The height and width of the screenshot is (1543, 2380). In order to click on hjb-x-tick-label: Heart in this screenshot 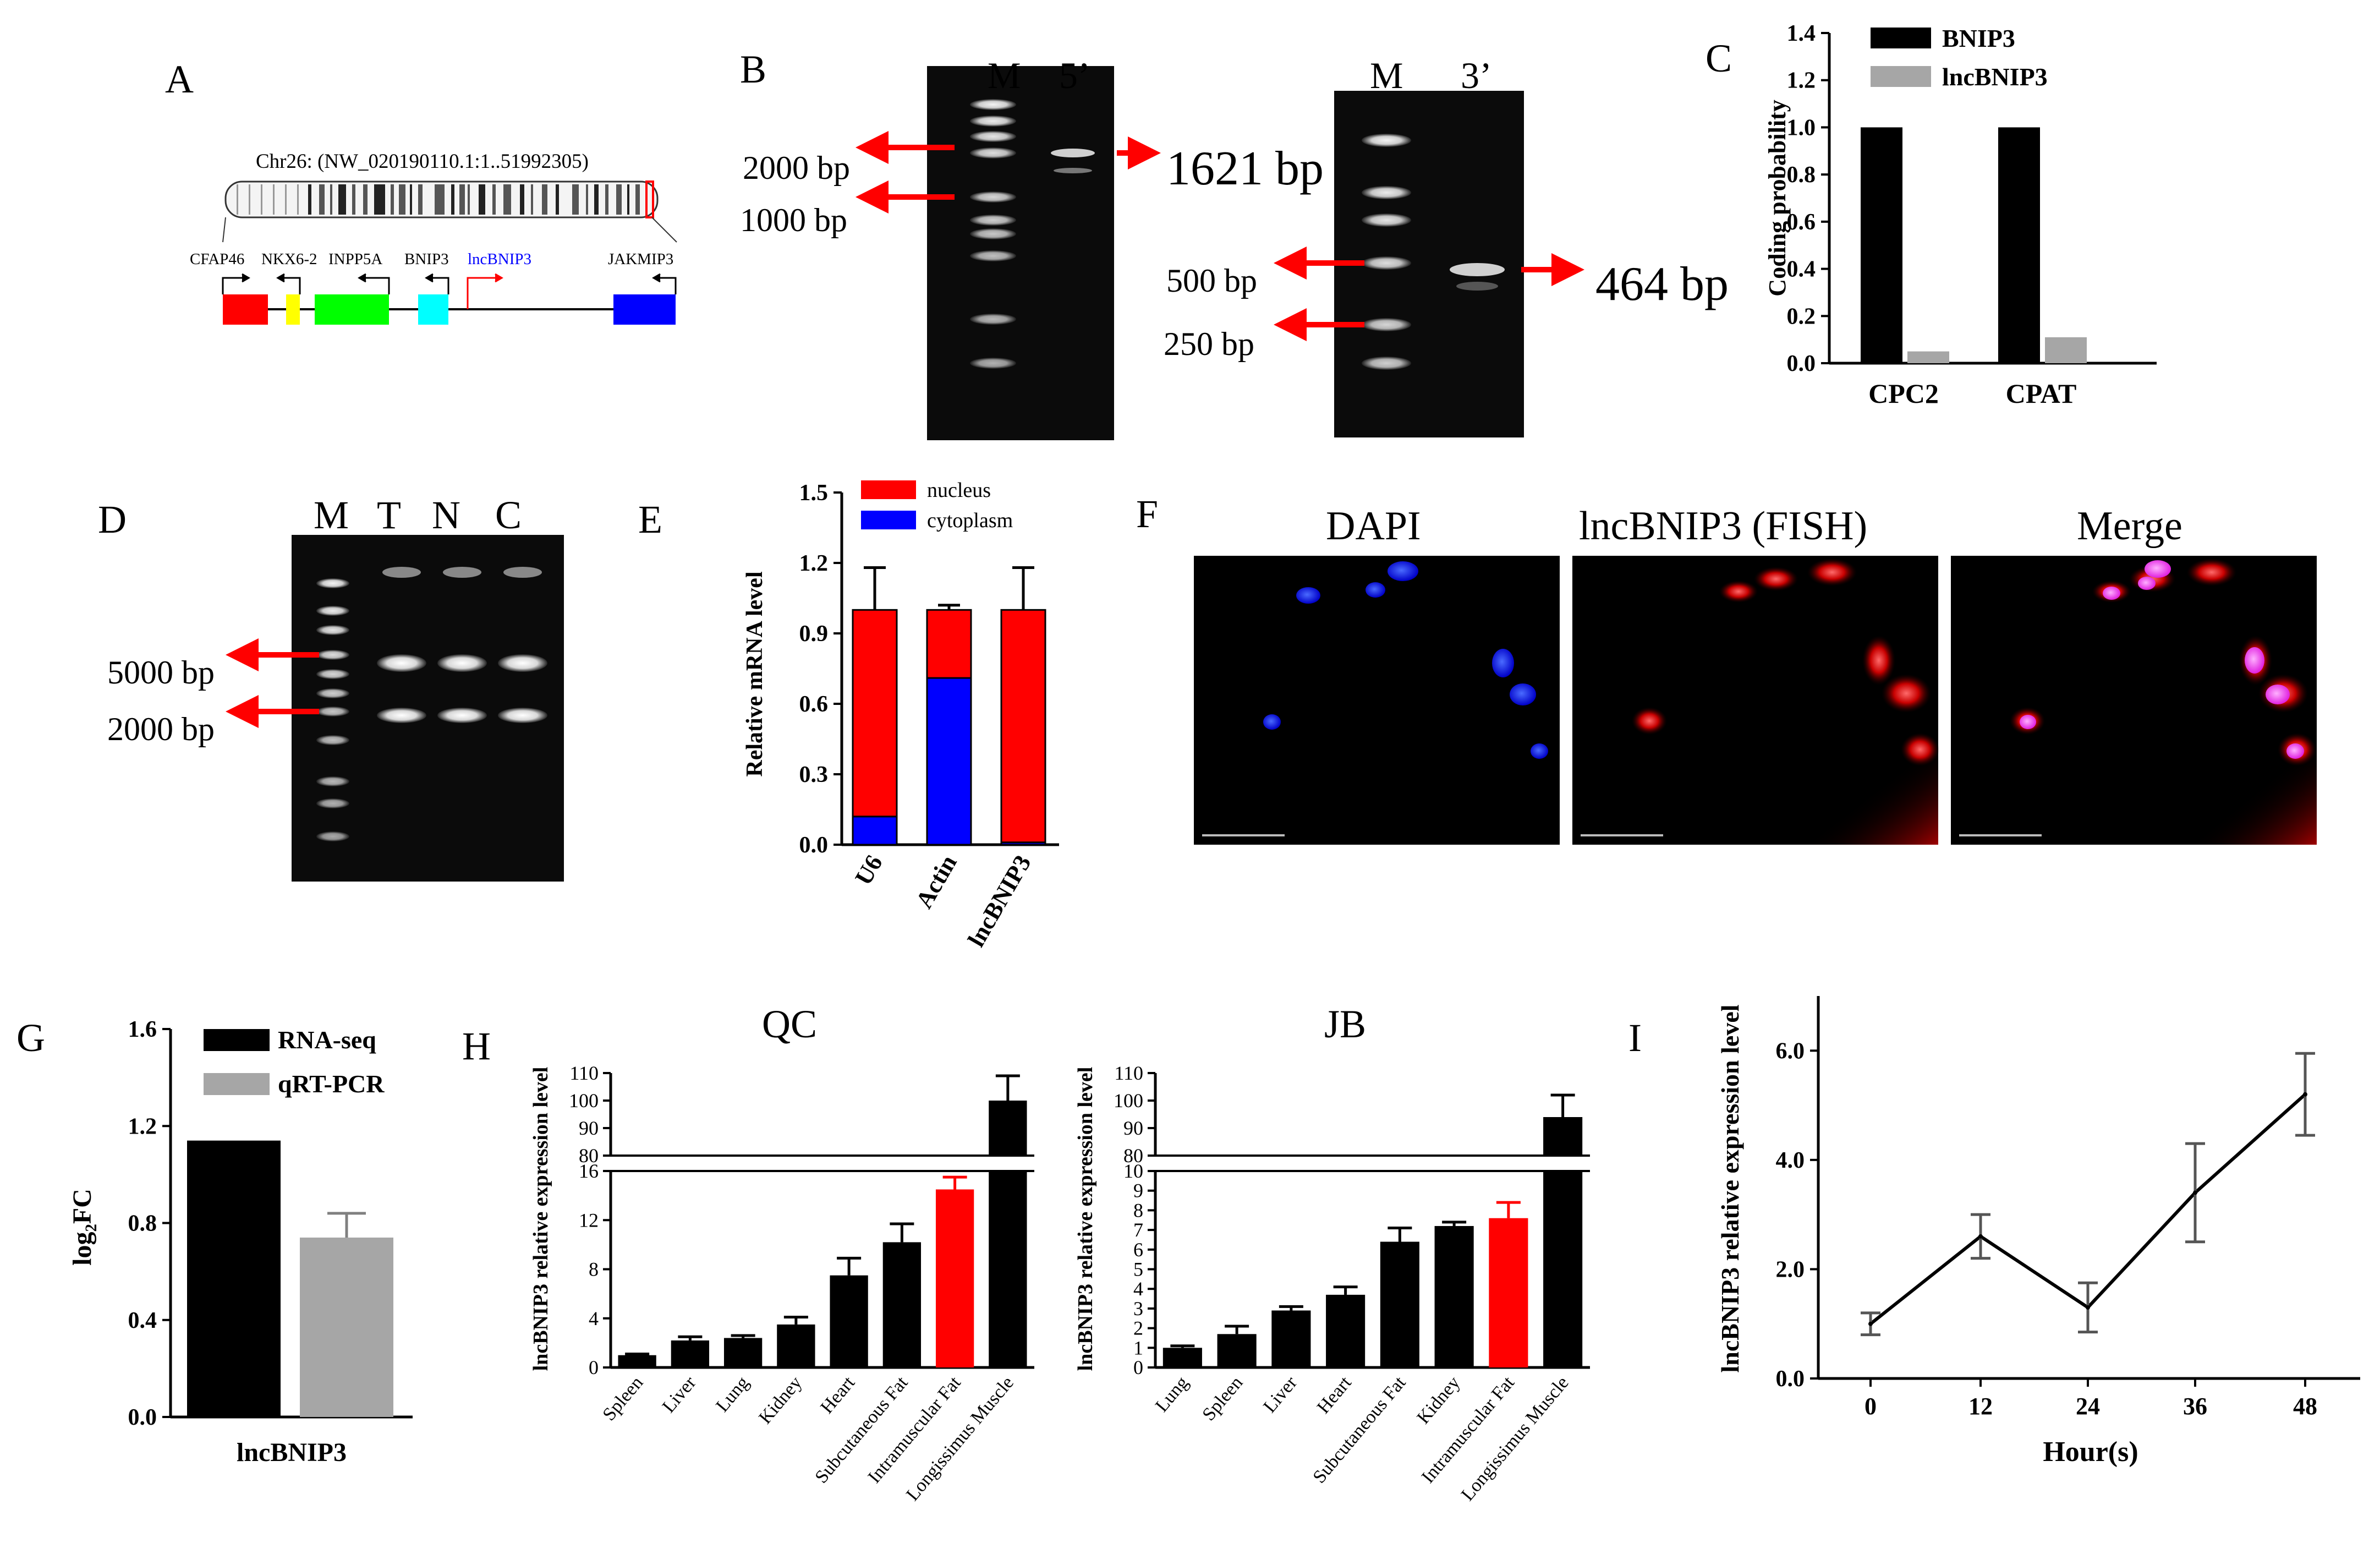, I will do `click(1334, 1395)`.